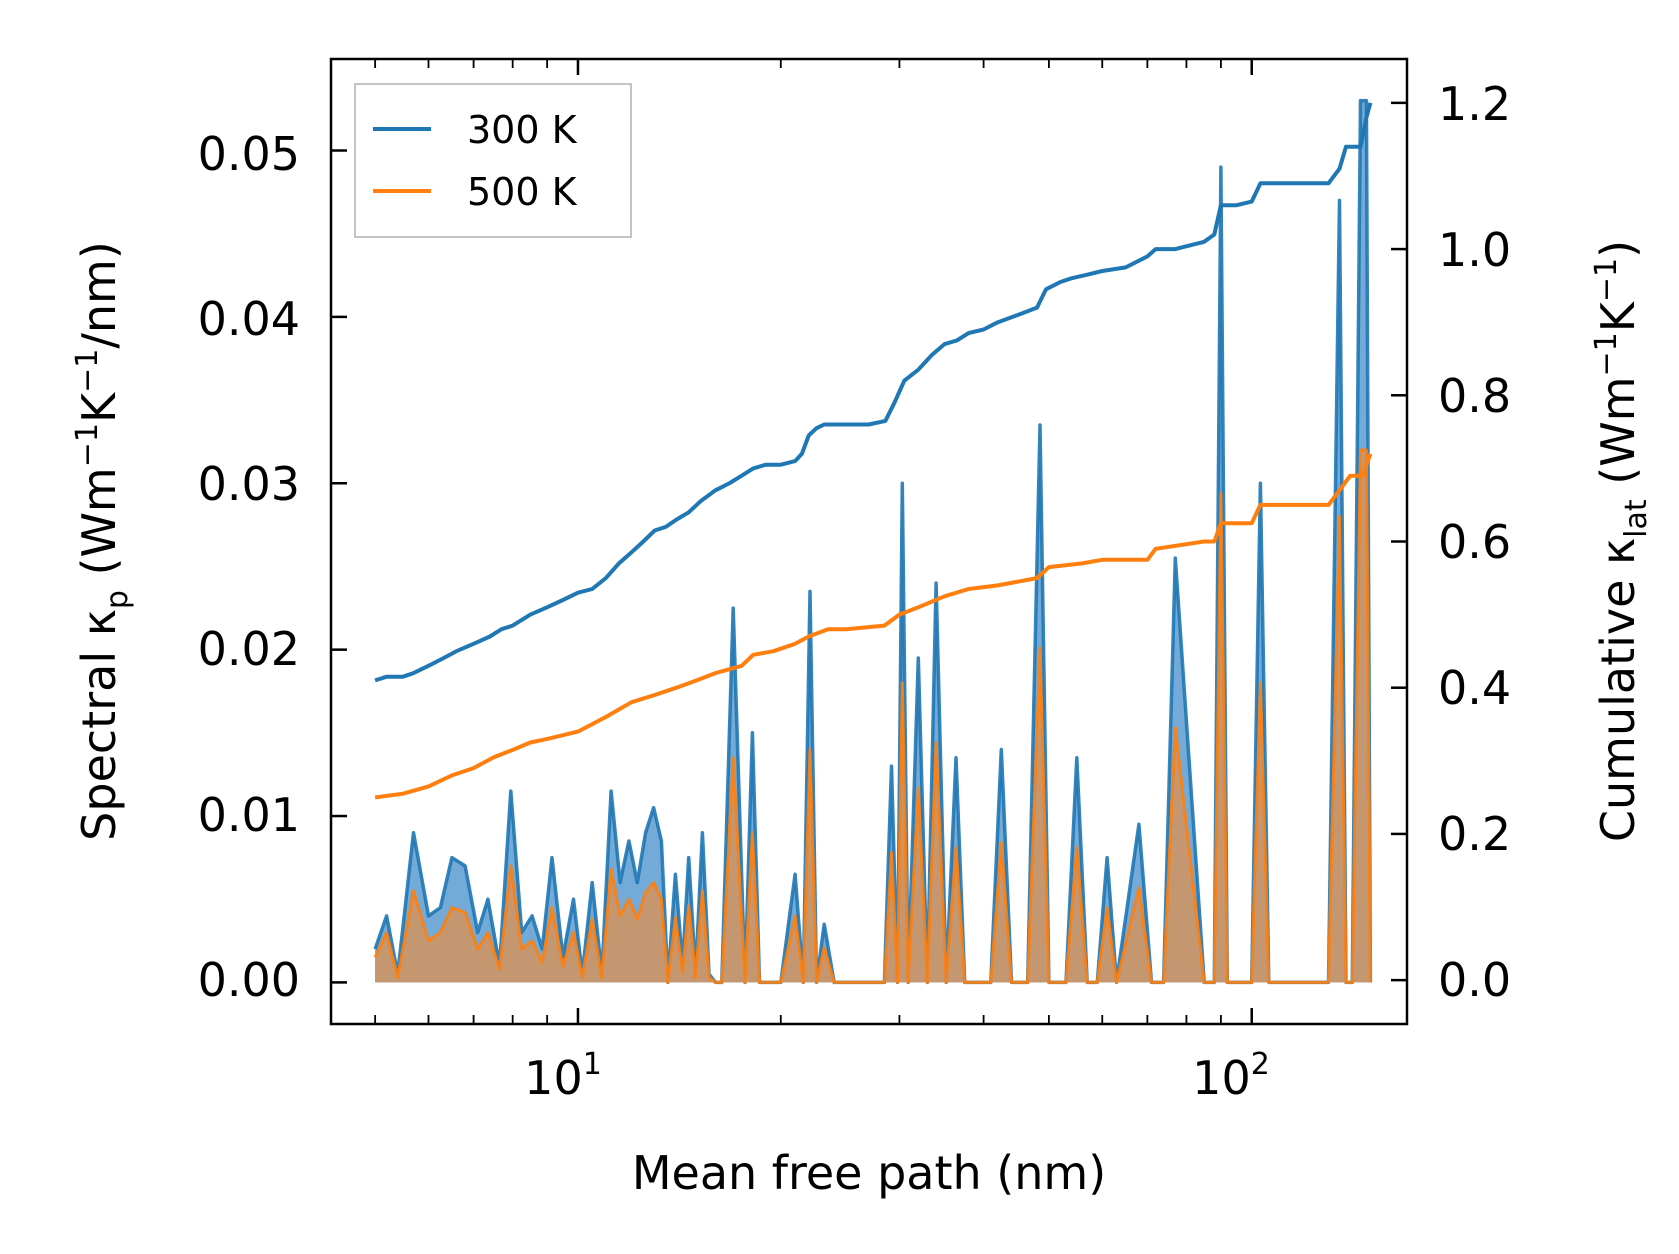 The width and height of the screenshot is (1679, 1254). Describe the element at coordinates (1474, 688) in the screenshot. I see `y-right-tick-label: 0.4` at that location.